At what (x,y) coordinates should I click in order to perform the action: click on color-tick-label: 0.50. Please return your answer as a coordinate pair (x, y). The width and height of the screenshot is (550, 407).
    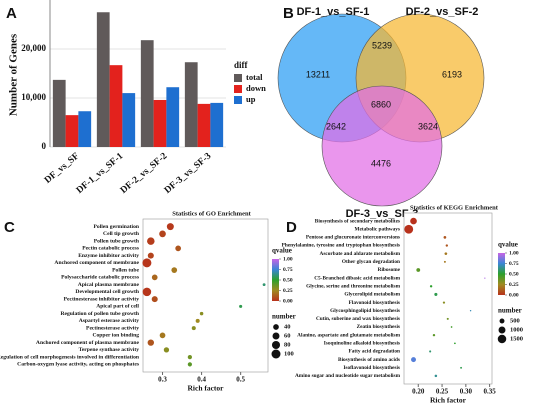
    Looking at the image, I should click on (288, 280).